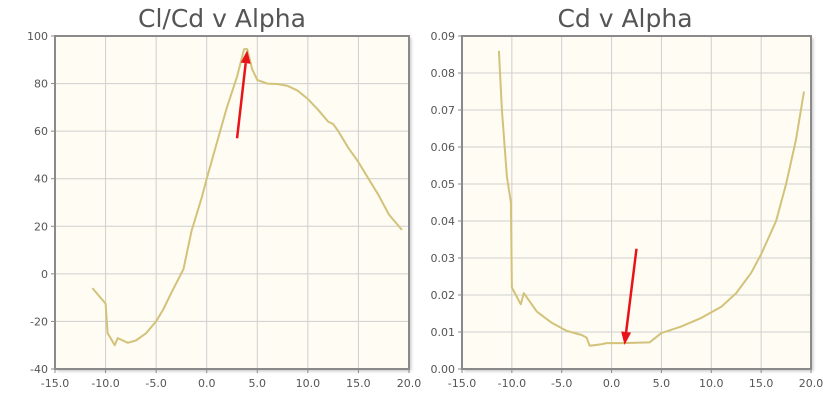 This screenshot has height=402, width=838. Describe the element at coordinates (222, 18) in the screenshot. I see `chart-title: Cl/Cd v Alpha` at that location.